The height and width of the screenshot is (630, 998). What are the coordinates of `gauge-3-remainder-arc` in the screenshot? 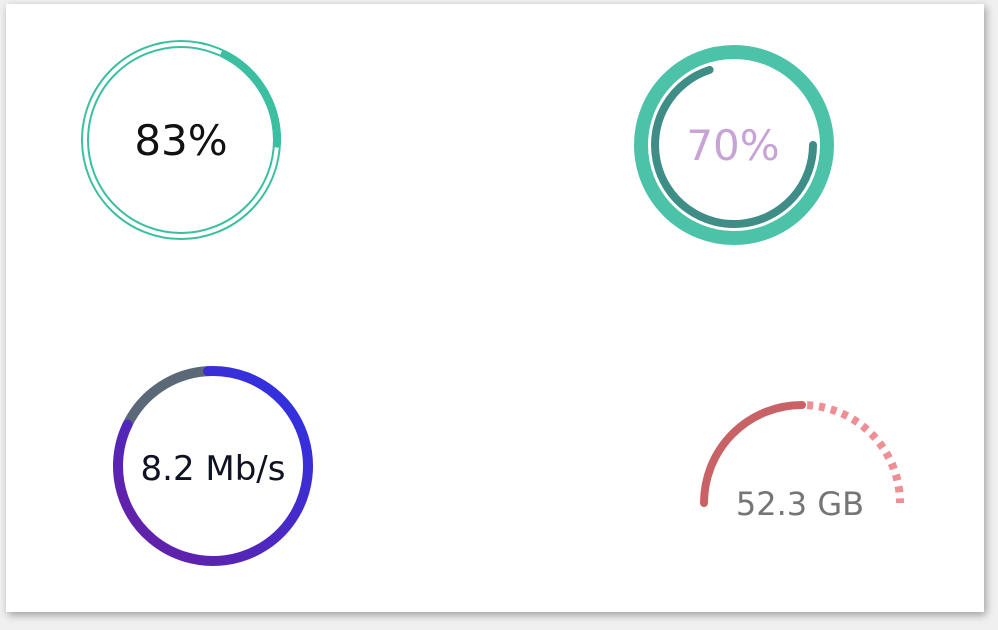 It's located at (168, 398).